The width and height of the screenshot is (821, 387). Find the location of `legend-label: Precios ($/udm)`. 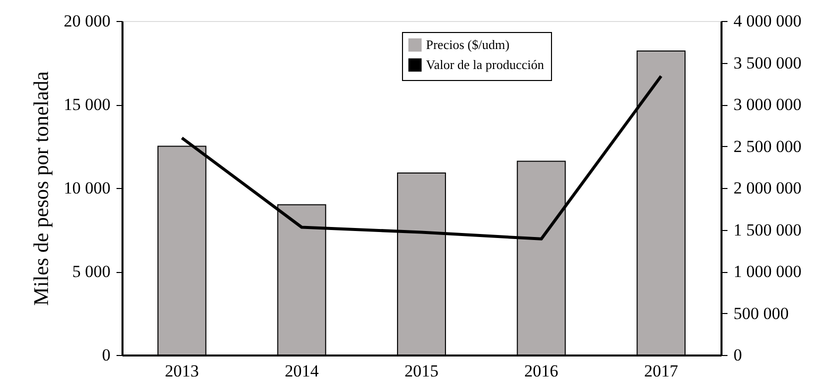

legend-label: Precios ($/udm) is located at coordinates (468, 44).